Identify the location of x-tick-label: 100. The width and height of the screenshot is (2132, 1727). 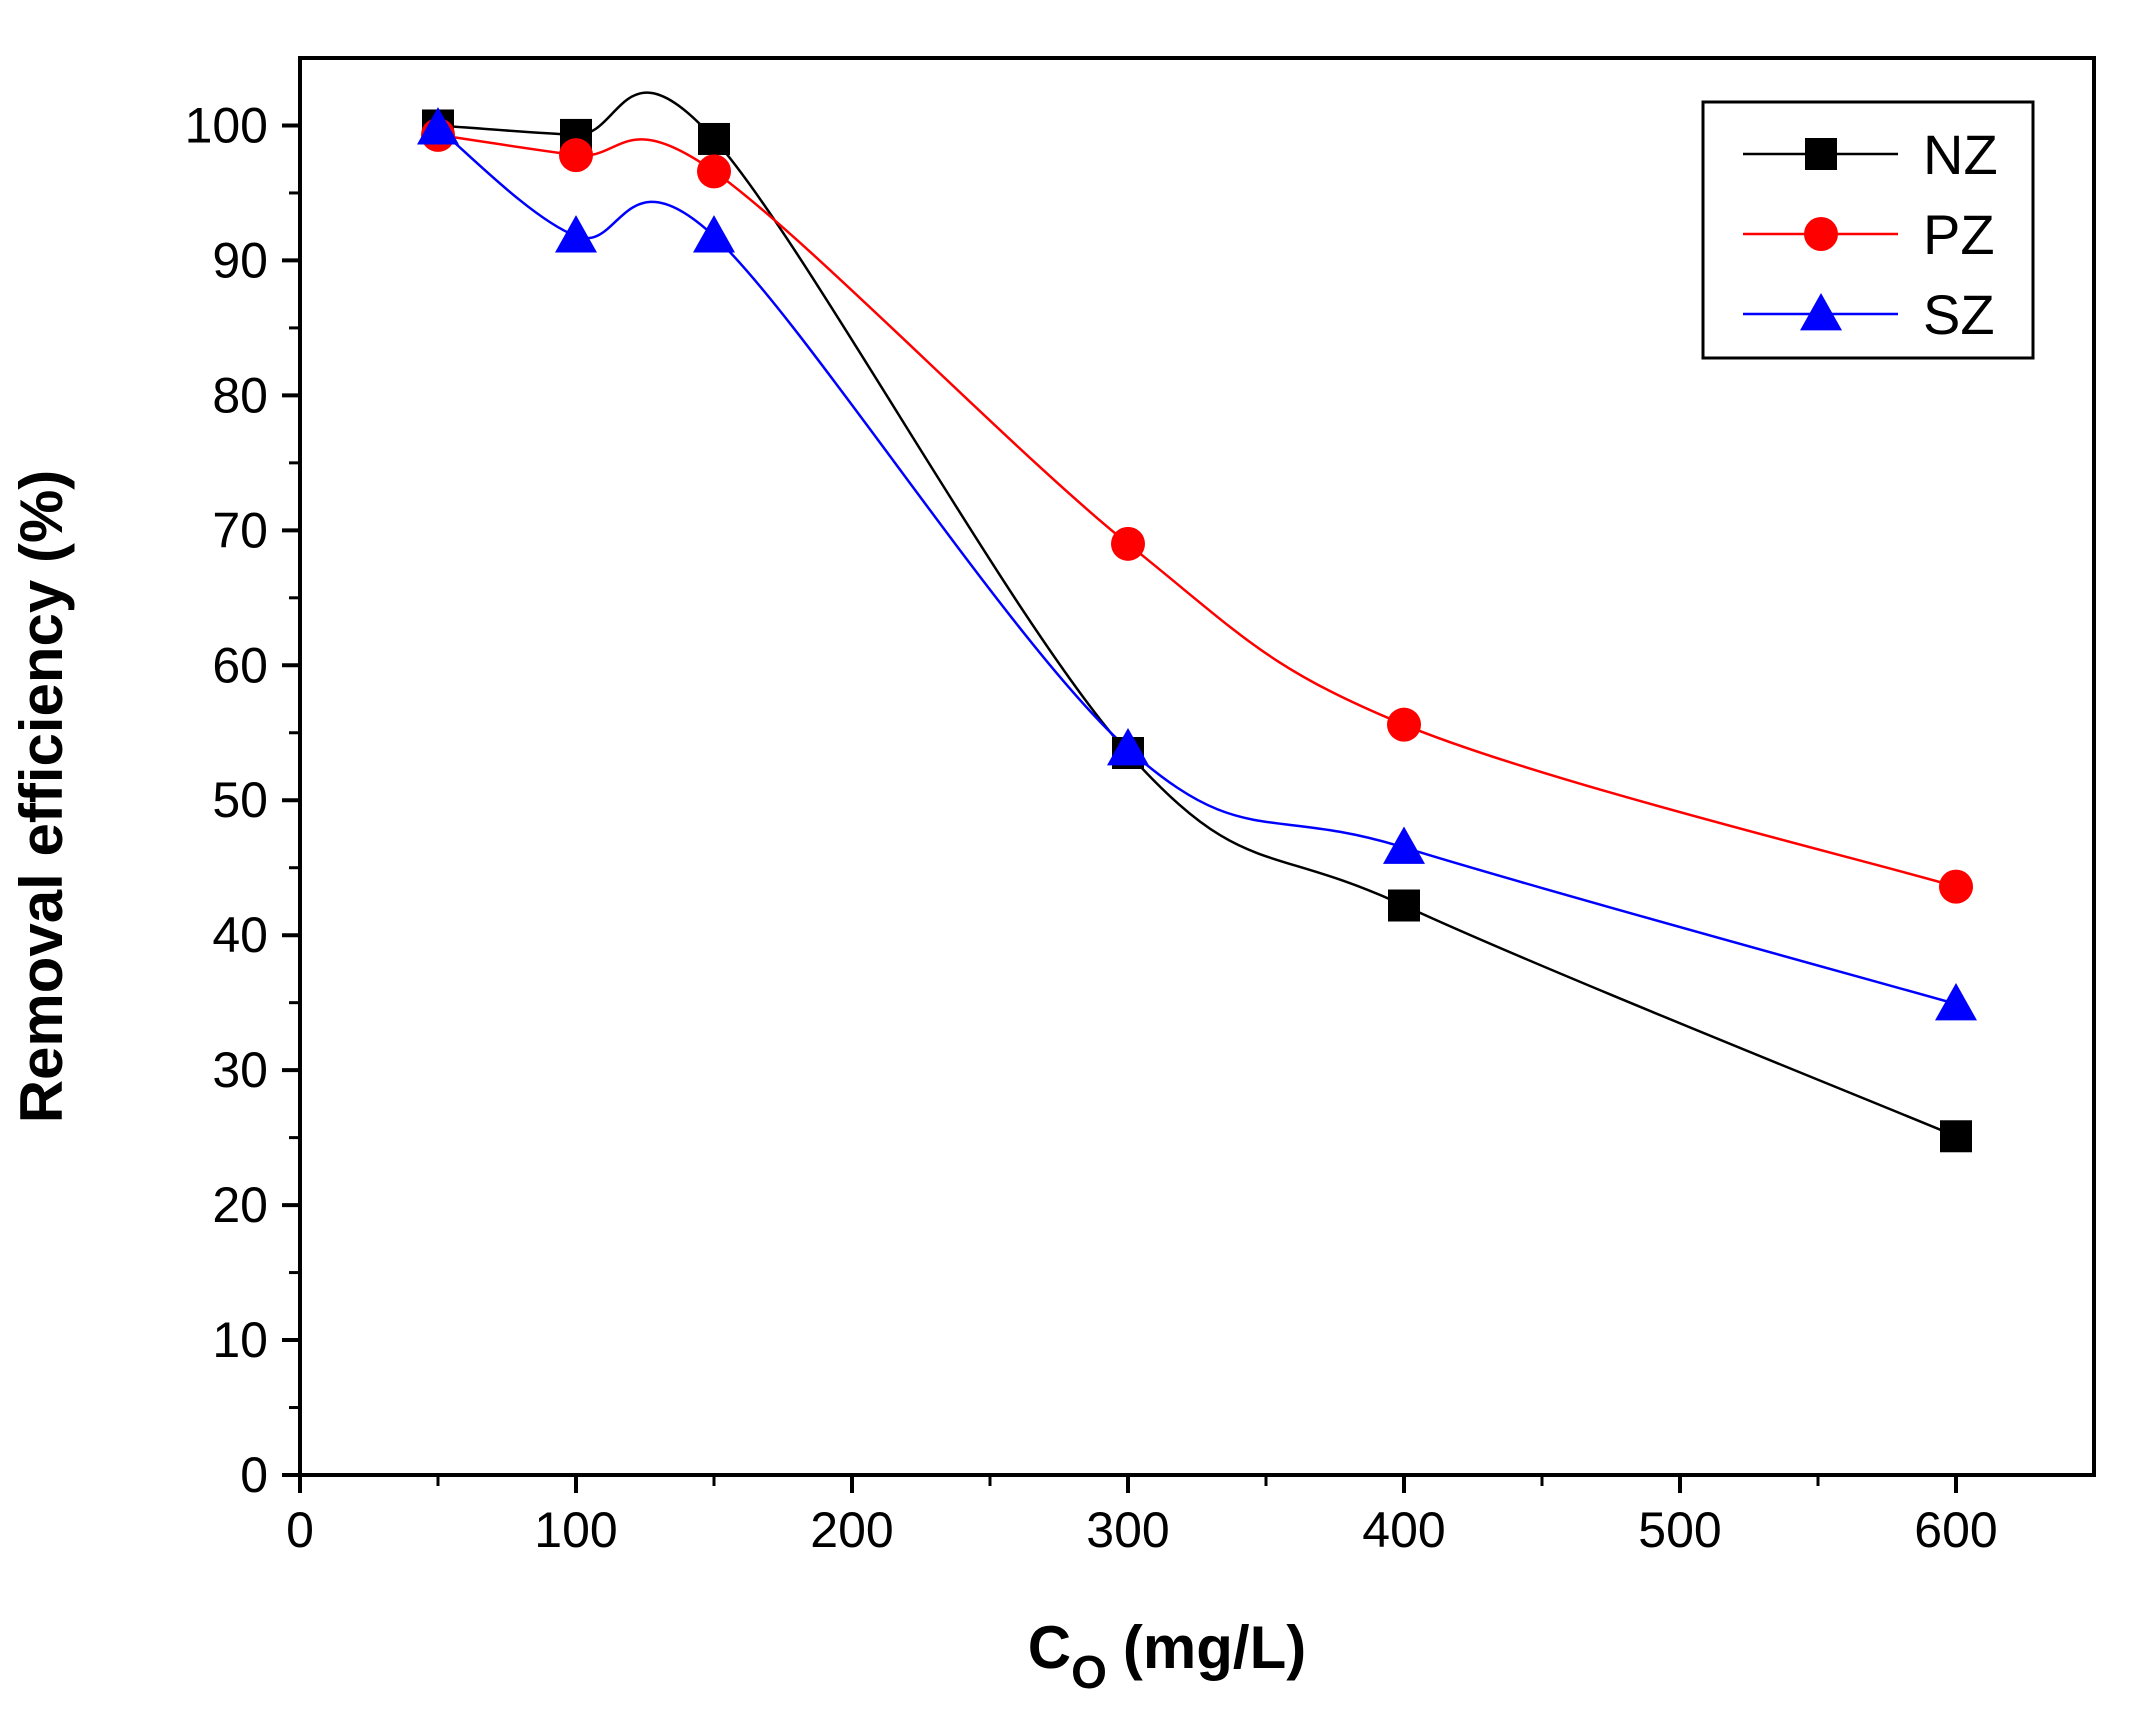
(575, 1530).